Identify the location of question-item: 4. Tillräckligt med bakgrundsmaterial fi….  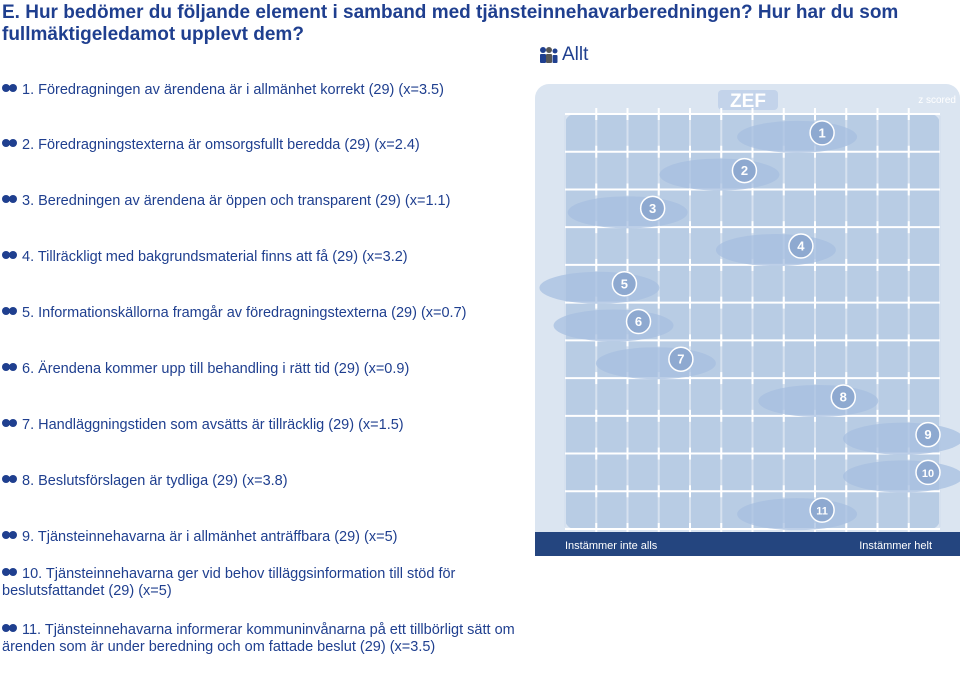
(262, 257).